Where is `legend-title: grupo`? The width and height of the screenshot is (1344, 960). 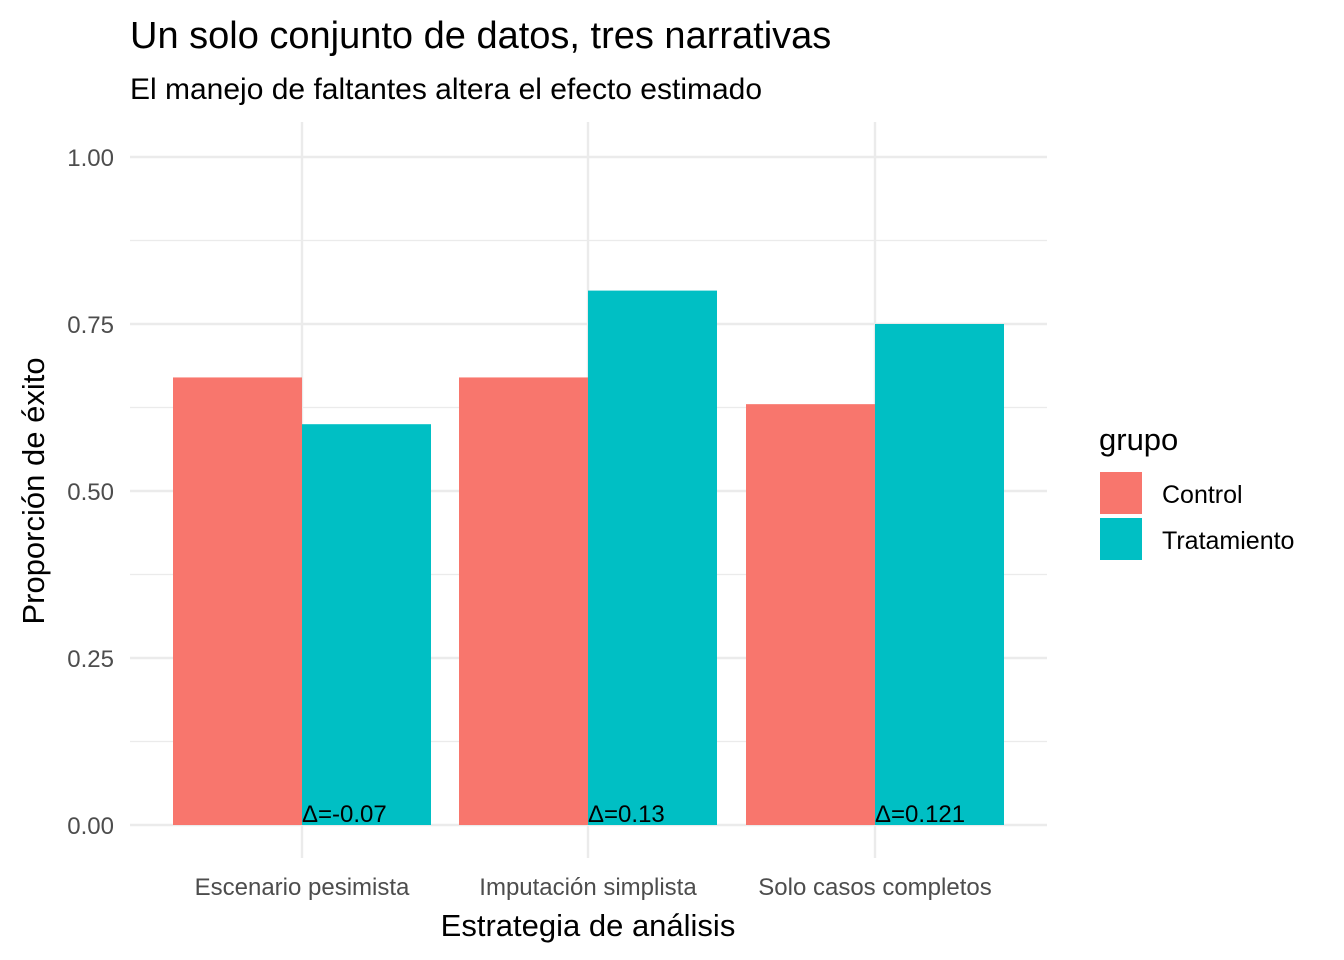 legend-title: grupo is located at coordinates (1138, 439).